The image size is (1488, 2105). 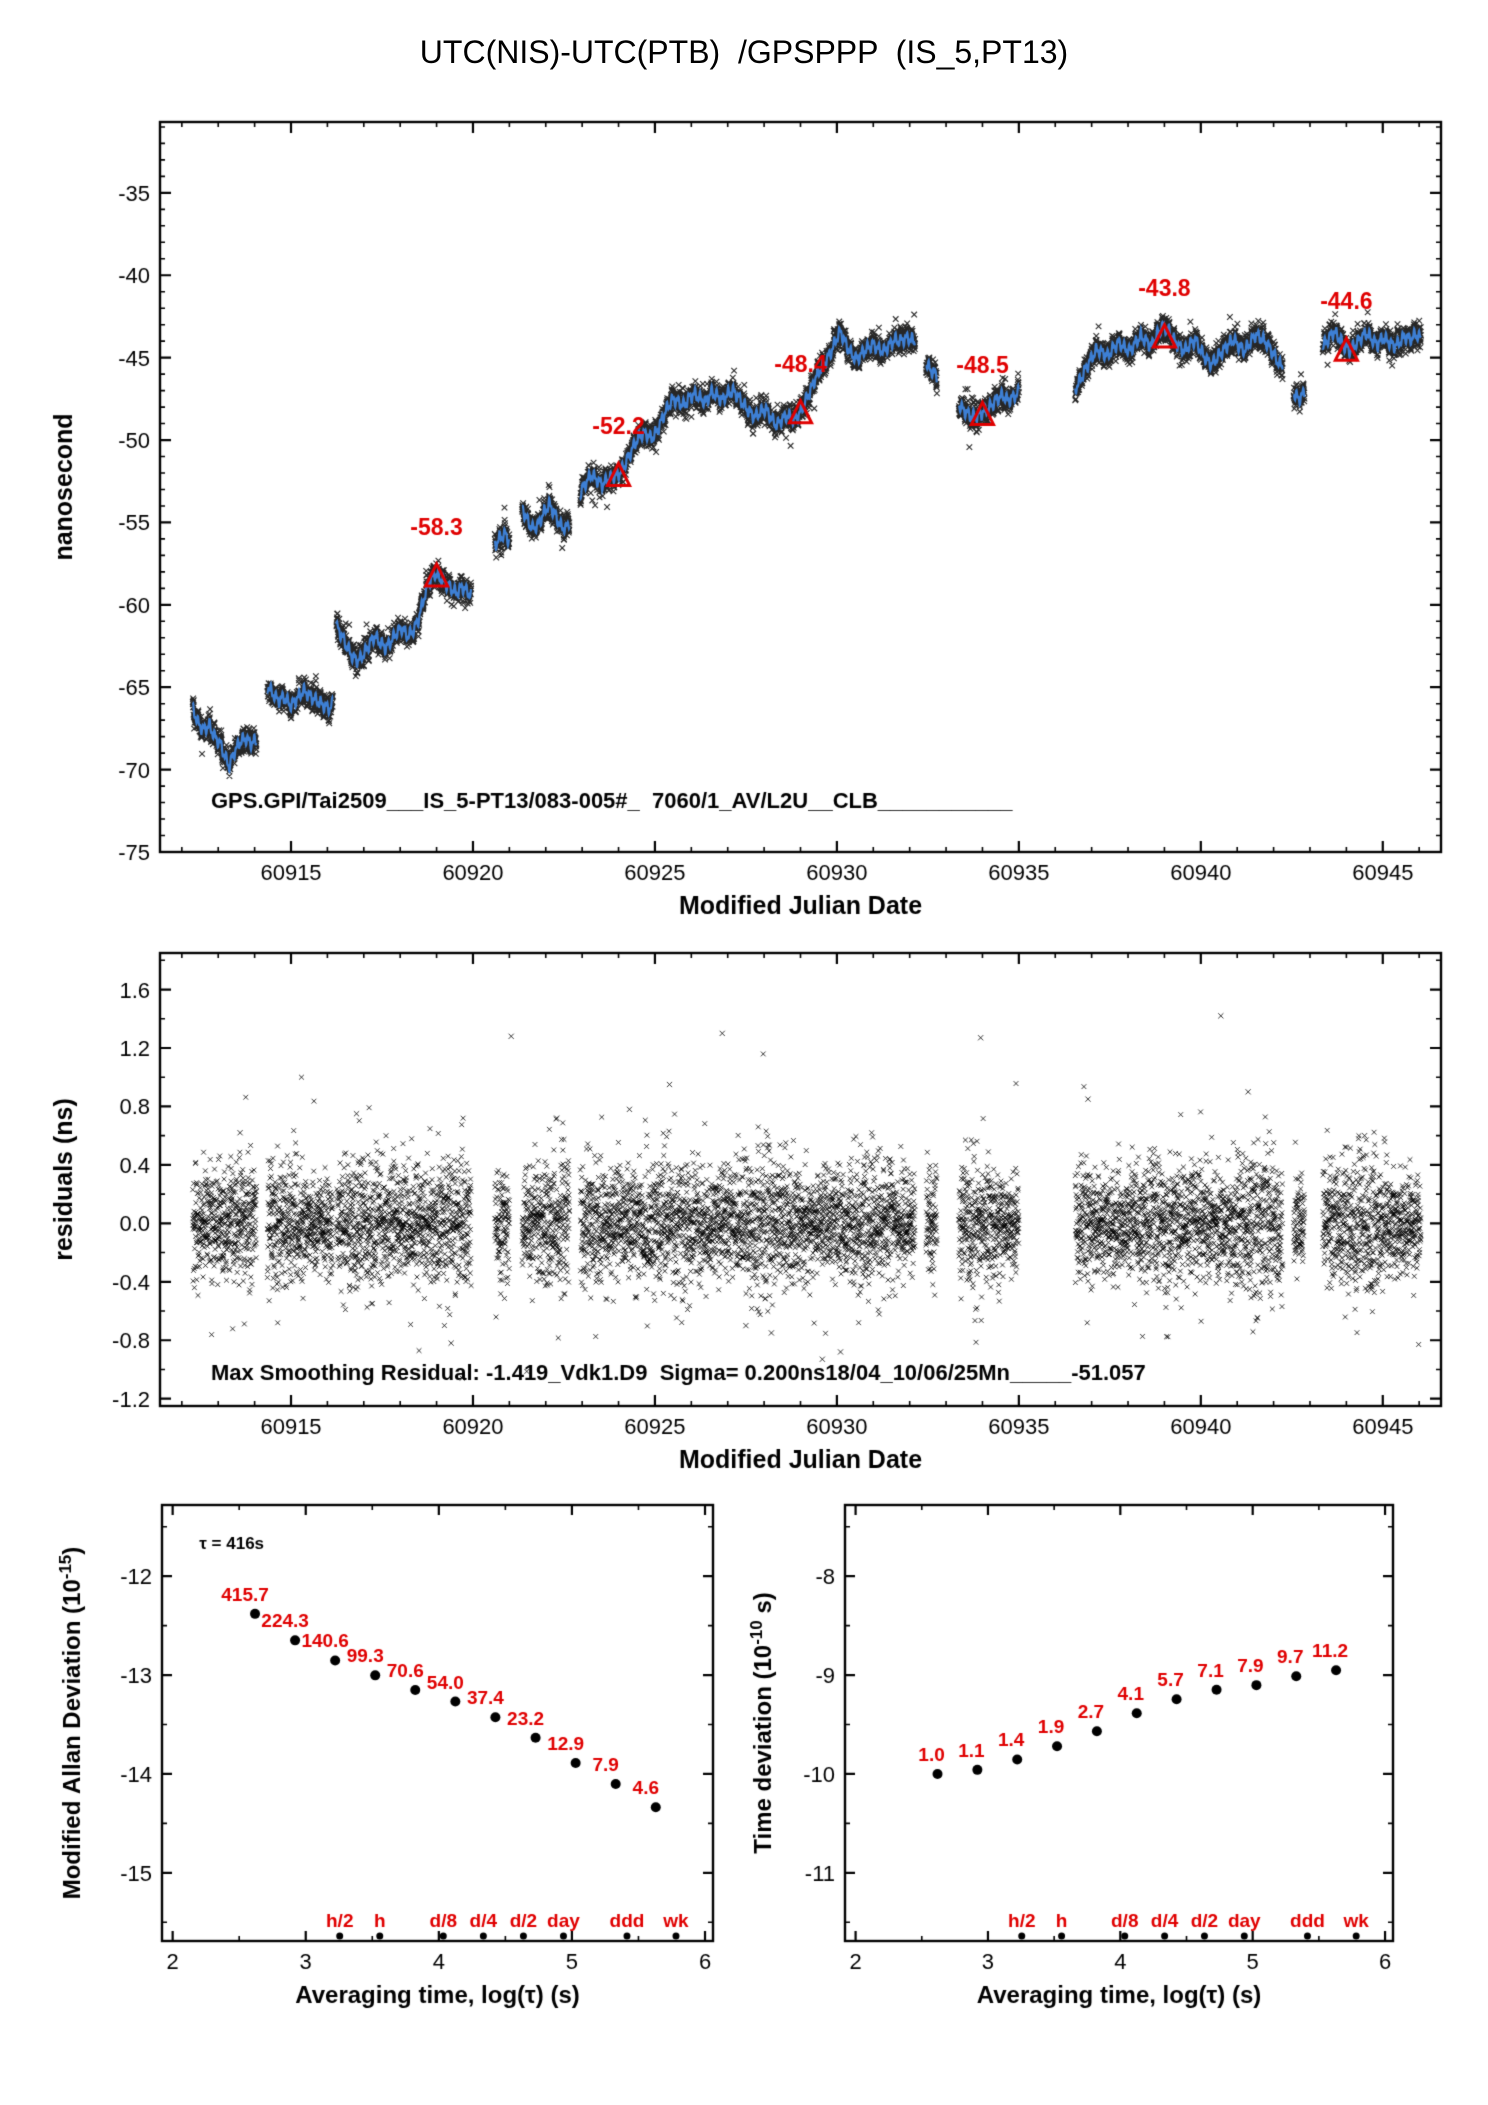 I want to click on tdev-chart-canvas, so click(x=1116, y=1802).